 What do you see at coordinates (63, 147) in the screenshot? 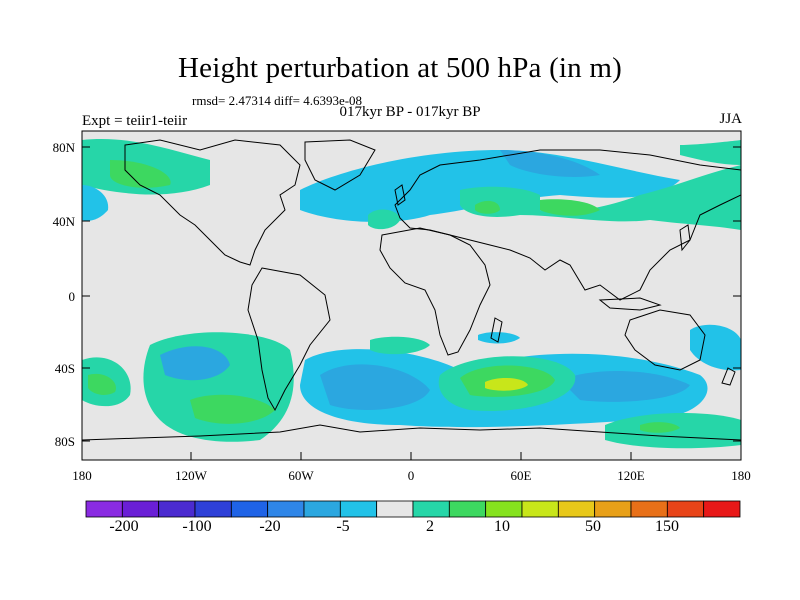
I see `lat-label: 80N` at bounding box center [63, 147].